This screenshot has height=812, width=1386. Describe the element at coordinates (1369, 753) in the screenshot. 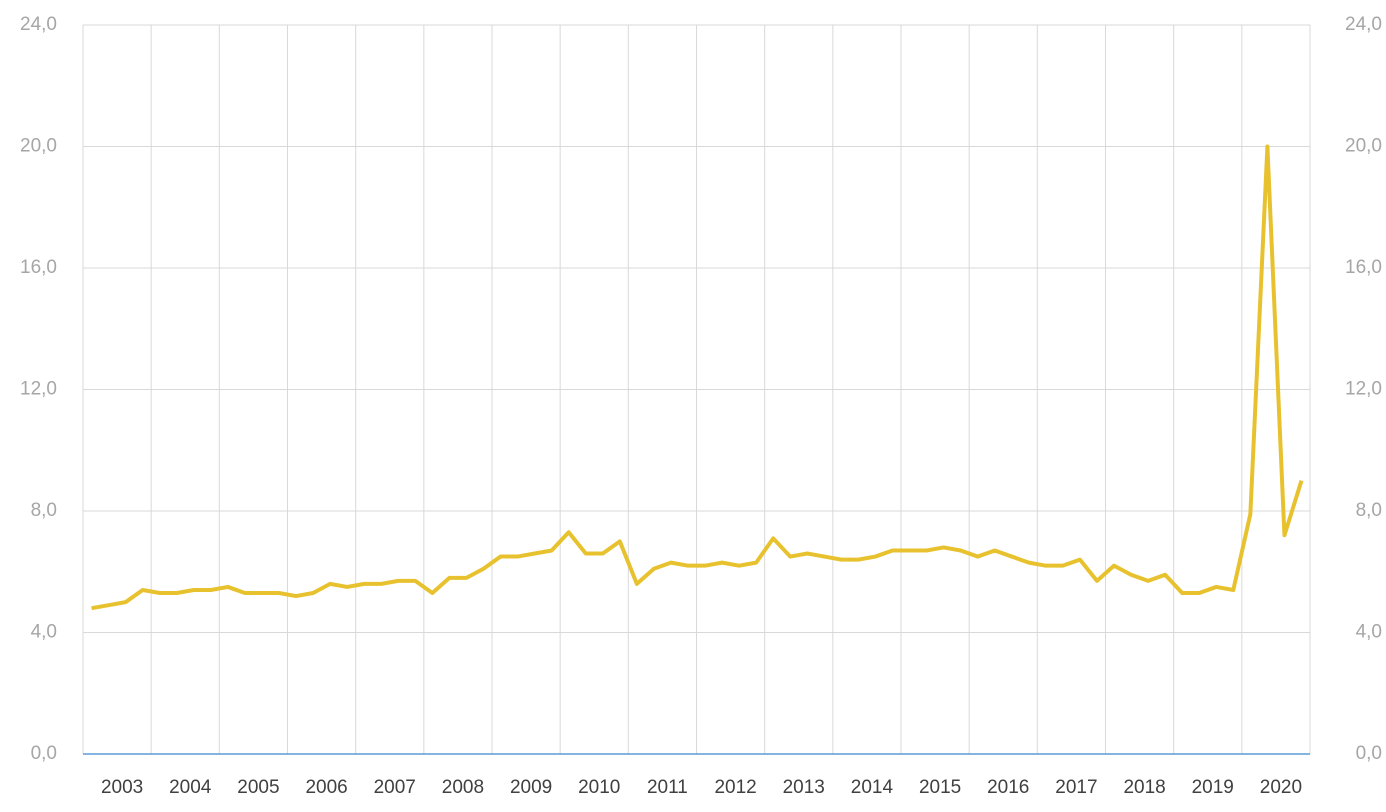

I see `y2-tick-label: 0,0` at that location.